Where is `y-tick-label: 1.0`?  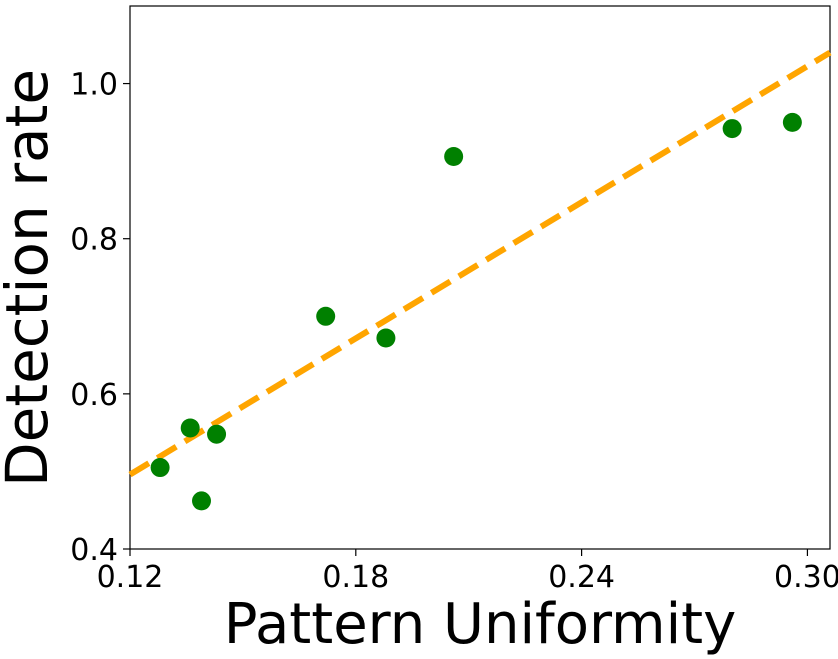 y-tick-label: 1.0 is located at coordinates (94, 85).